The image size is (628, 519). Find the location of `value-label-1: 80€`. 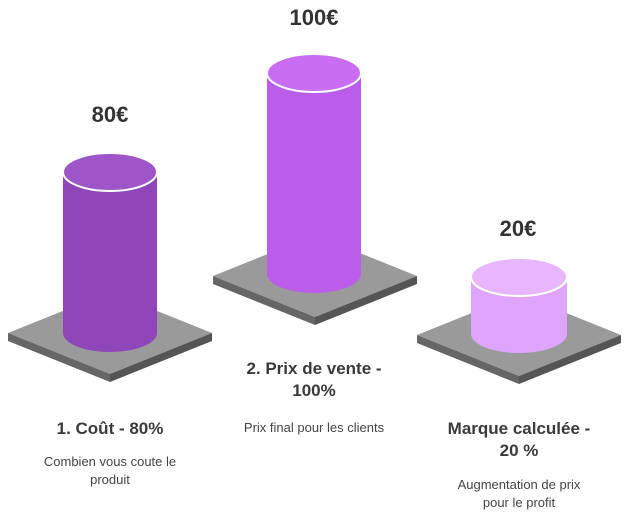

value-label-1: 80€ is located at coordinates (110, 114).